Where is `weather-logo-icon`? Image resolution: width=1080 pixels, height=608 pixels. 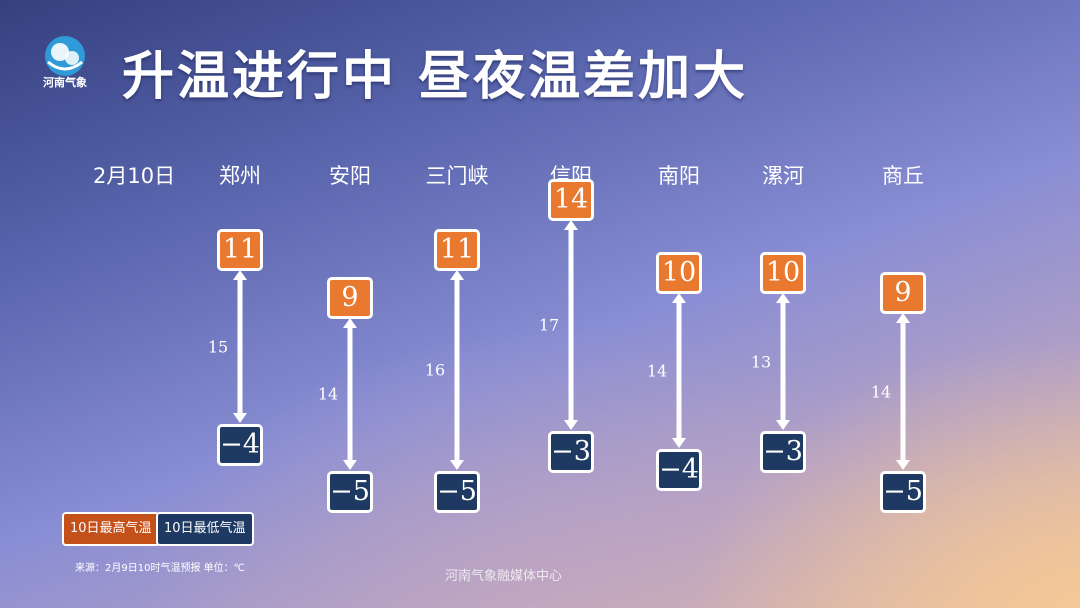 weather-logo-icon is located at coordinates (65, 56).